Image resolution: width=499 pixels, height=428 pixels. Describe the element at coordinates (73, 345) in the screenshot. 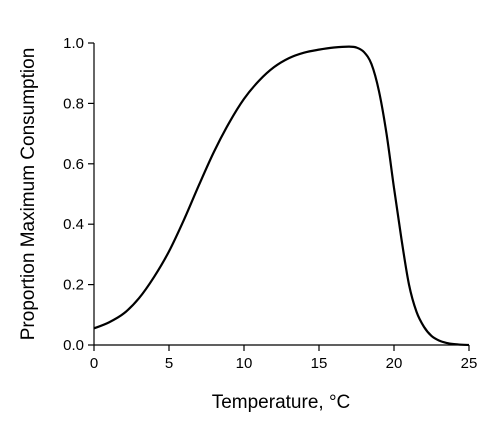

I see `y-tick-label: 0.0` at that location.